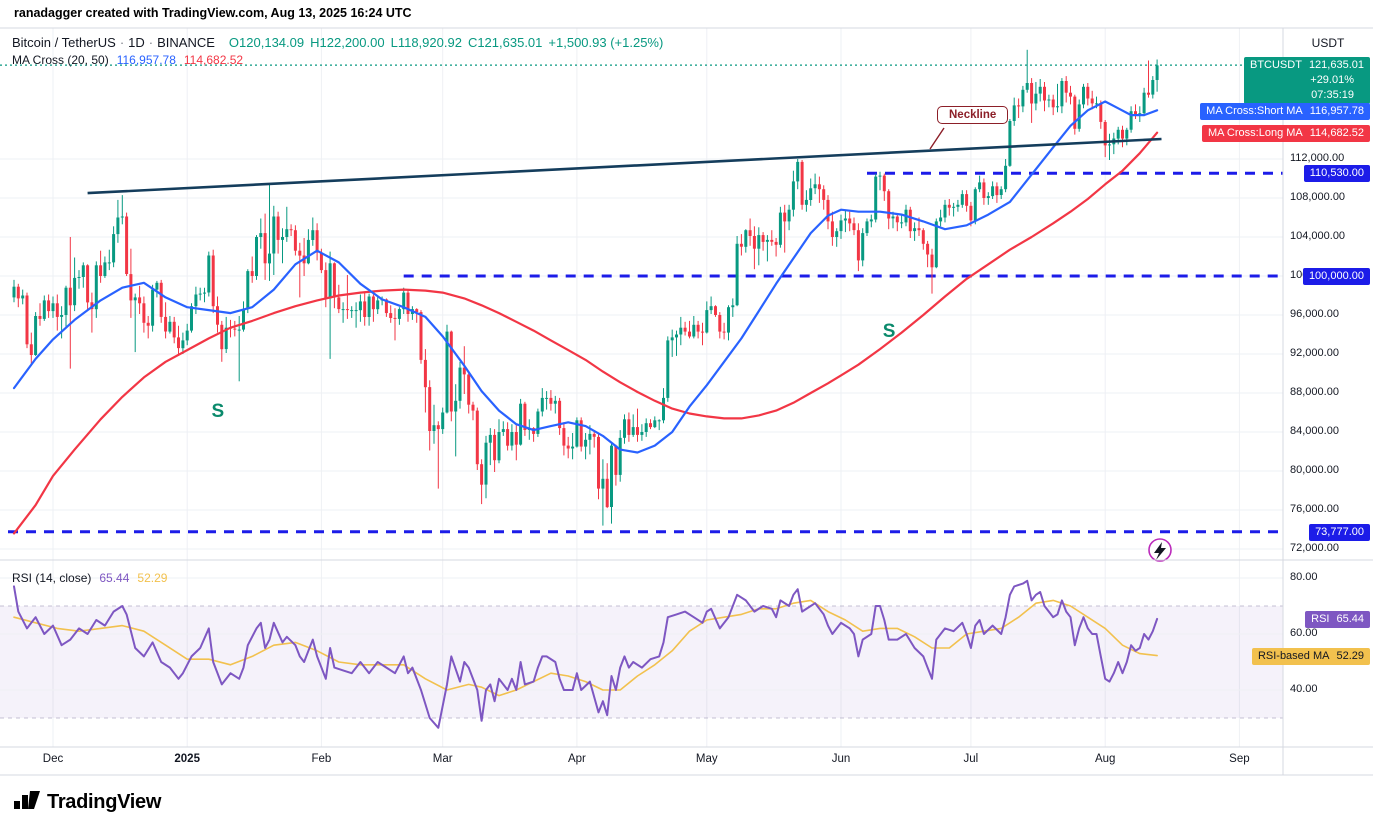 The width and height of the screenshot is (1373, 833). I want to click on axis-badge: RSI 65.44, so click(1337, 619).